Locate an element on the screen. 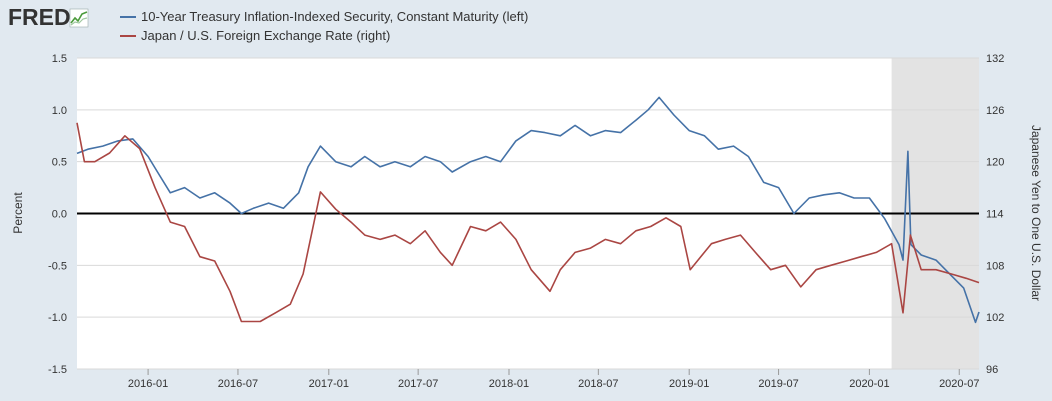  y-tick-right: 126 is located at coordinates (995, 111).